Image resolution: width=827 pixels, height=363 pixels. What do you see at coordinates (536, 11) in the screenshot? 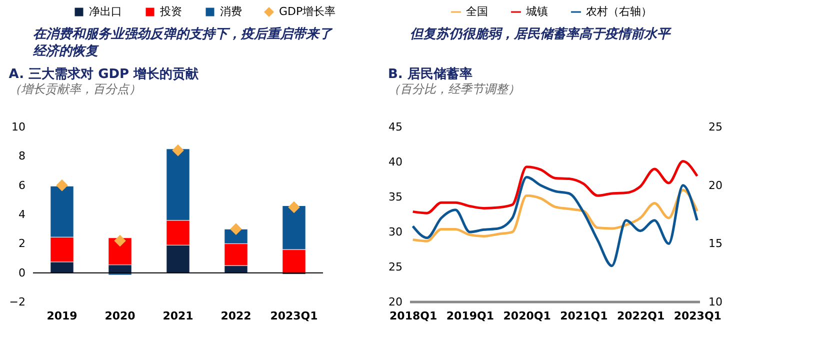
I see `legend-label: 城镇` at bounding box center [536, 11].